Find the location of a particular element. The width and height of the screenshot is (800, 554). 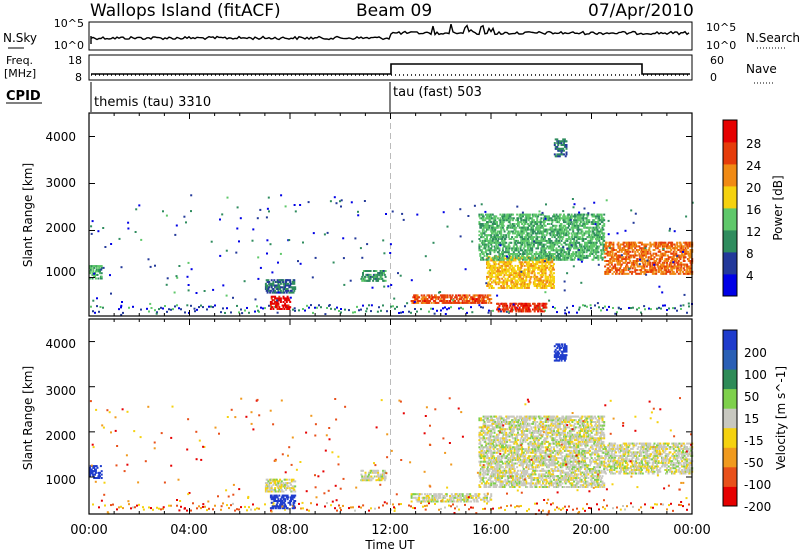

noise-panel: N.Sky 10^5 10^0 10^5 10^0 N.Search is located at coordinates (401, 34).